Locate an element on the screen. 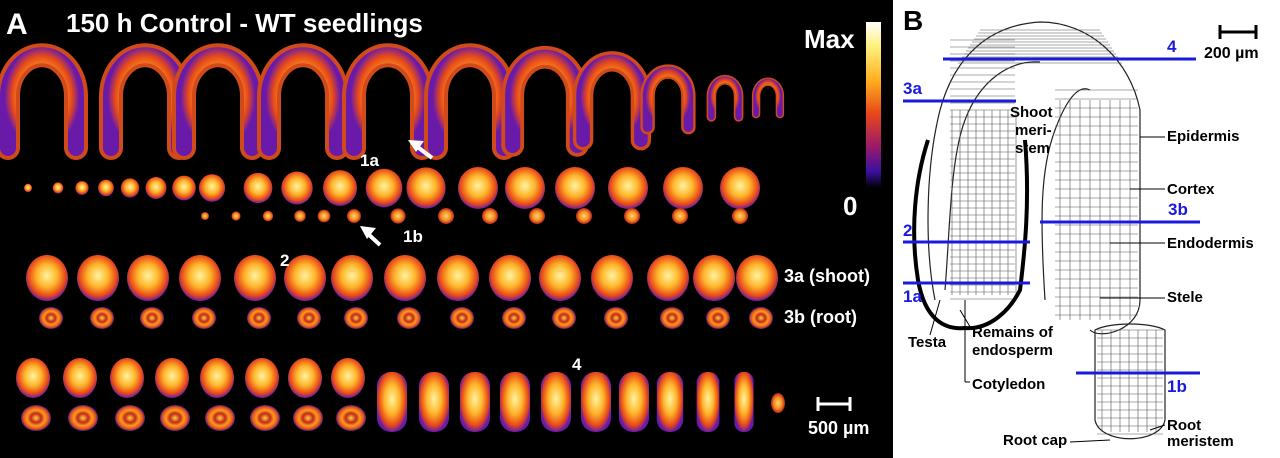 This screenshot has width=1280, height=458. panel-a-title: 150 h Control - WT seedlings is located at coordinates (244, 23).